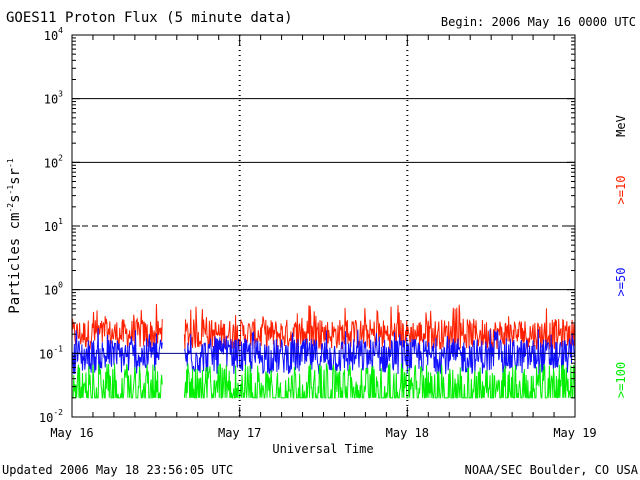  I want to click on x-tick-label: May 16, so click(71, 433).